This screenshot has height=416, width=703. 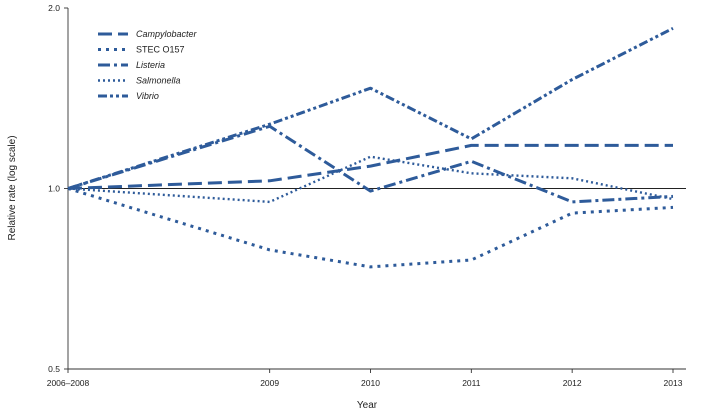 I want to click on y-ticks: 0.5 1.0 2.0, so click(x=58, y=188).